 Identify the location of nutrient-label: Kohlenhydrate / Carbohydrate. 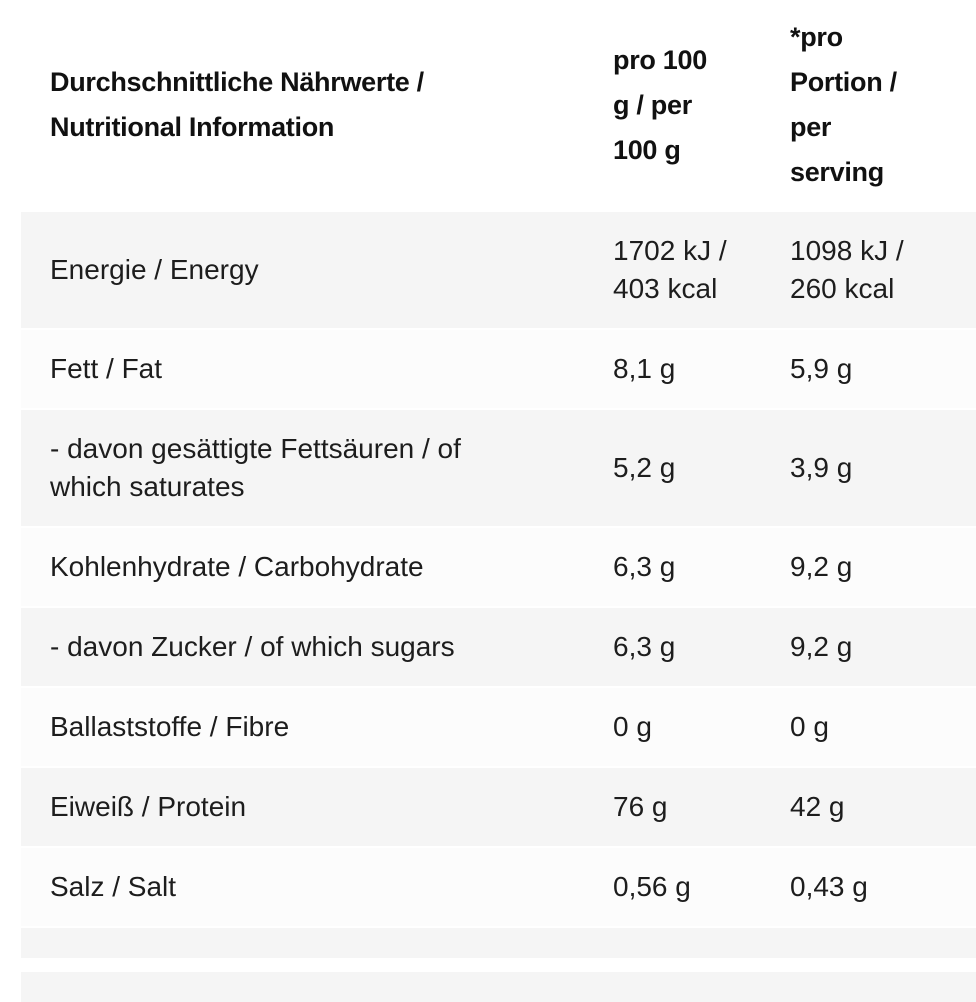
(237, 566).